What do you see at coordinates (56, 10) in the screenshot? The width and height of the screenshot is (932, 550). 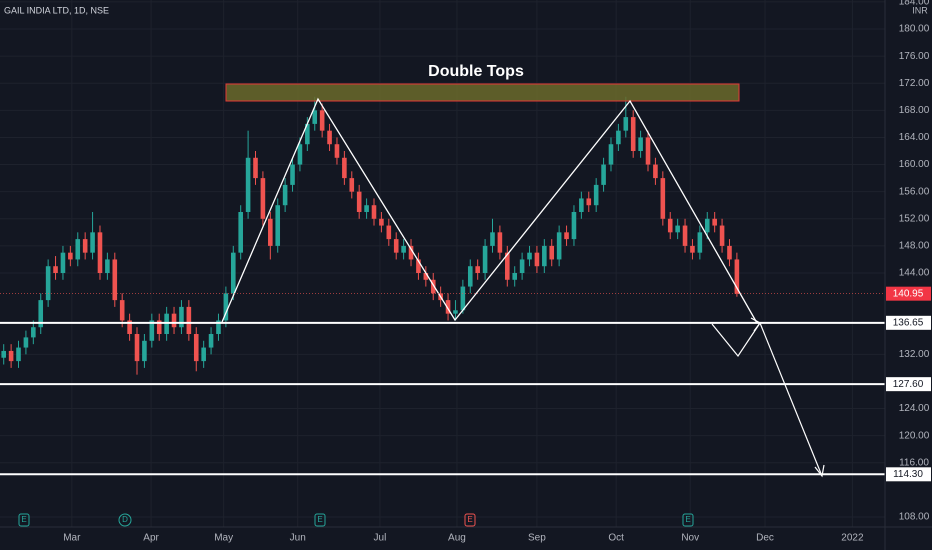 I see `chart-title: GAIL INDIA LTD, 1D, NSE` at bounding box center [56, 10].